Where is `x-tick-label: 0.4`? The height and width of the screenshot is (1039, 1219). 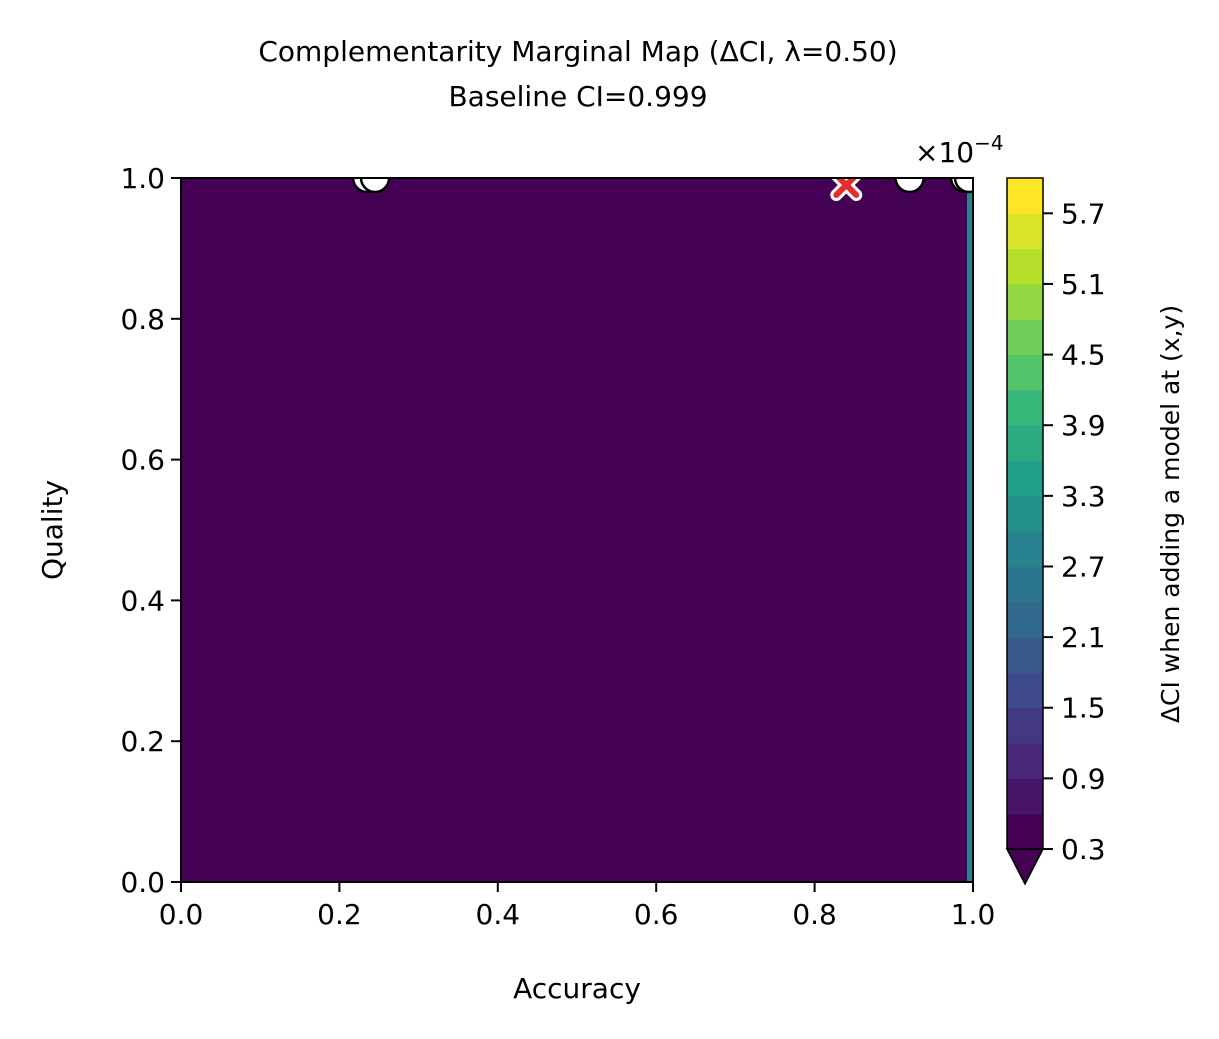
x-tick-label: 0.4 is located at coordinates (498, 914).